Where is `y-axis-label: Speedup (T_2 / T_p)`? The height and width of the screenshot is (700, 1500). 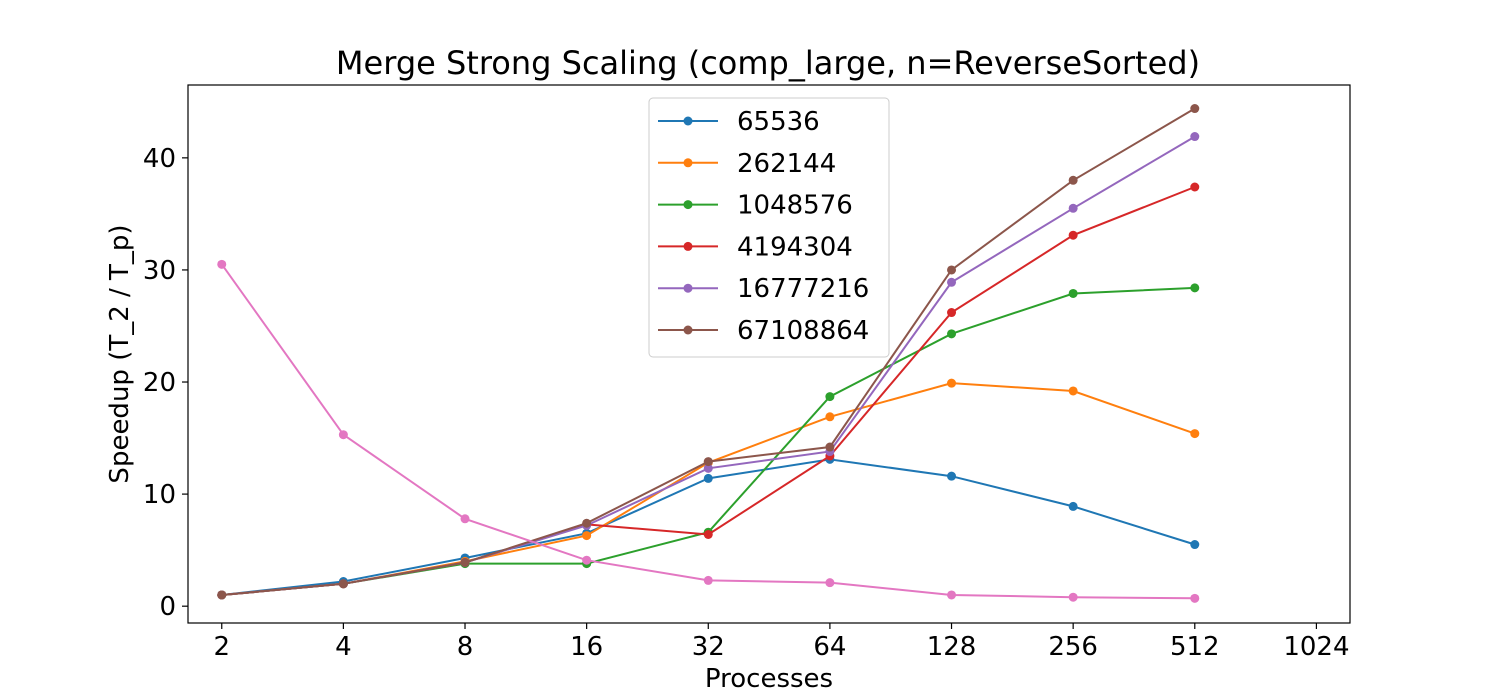
y-axis-label: Speedup (T_2 / T_p) is located at coordinates (120, 353).